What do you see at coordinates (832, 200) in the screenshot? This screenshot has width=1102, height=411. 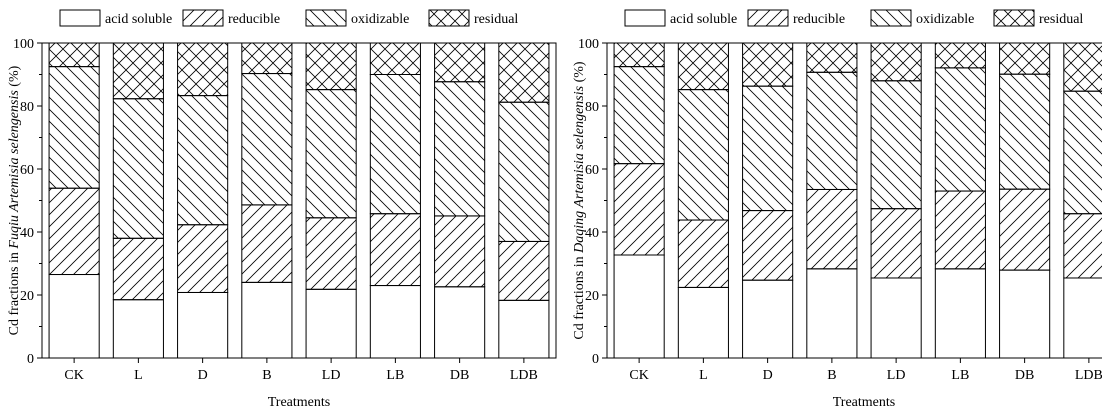 I see `bar-stack-b` at bounding box center [832, 200].